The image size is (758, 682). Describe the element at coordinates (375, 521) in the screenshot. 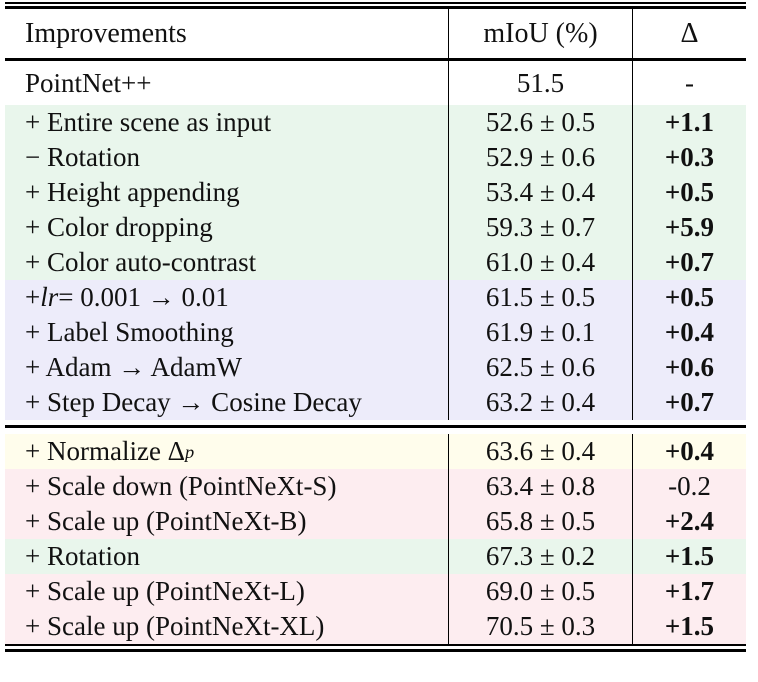

I see `table-row: + Scale up (PointNeXt-B) 65.8 ± 0.5 +2.4` at that location.